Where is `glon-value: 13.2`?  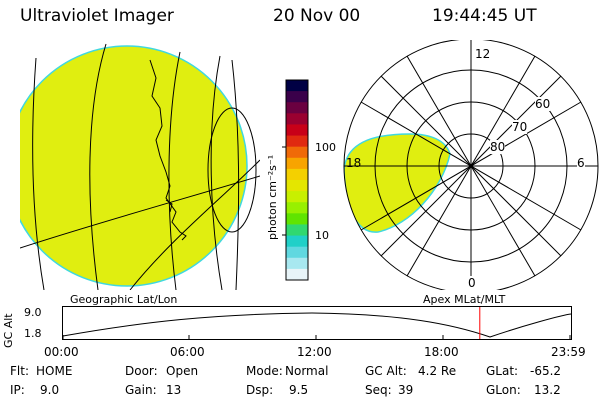
glon-value: 13.2 is located at coordinates (547, 390).